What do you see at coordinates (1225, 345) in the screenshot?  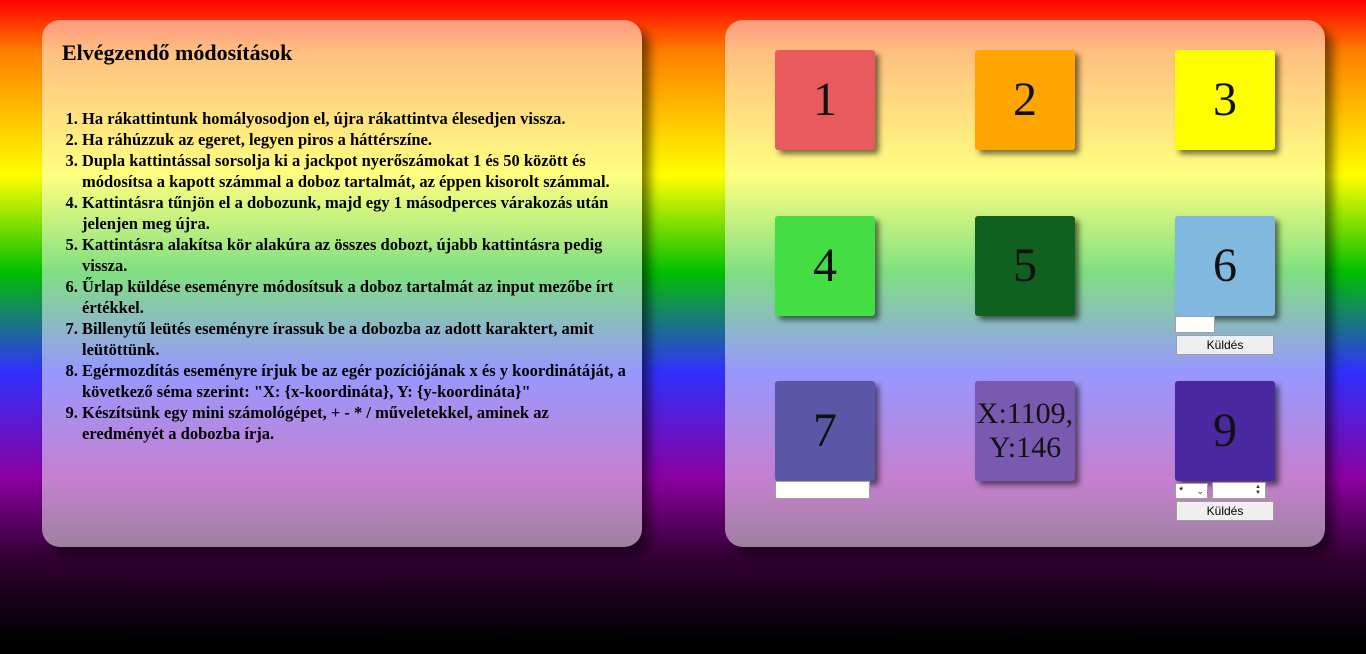 I see `box-6-submit-button: Küldés` at bounding box center [1225, 345].